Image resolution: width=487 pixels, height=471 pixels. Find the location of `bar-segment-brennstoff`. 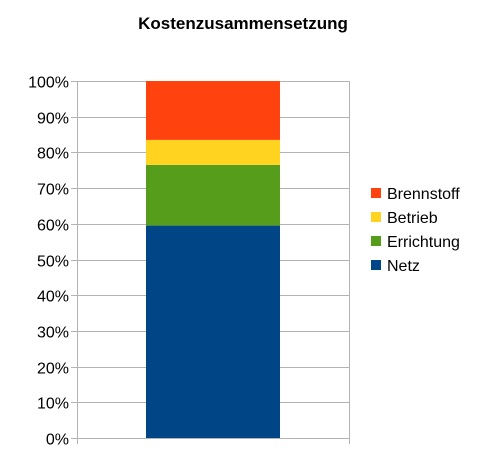

bar-segment-brennstoff is located at coordinates (213, 110).